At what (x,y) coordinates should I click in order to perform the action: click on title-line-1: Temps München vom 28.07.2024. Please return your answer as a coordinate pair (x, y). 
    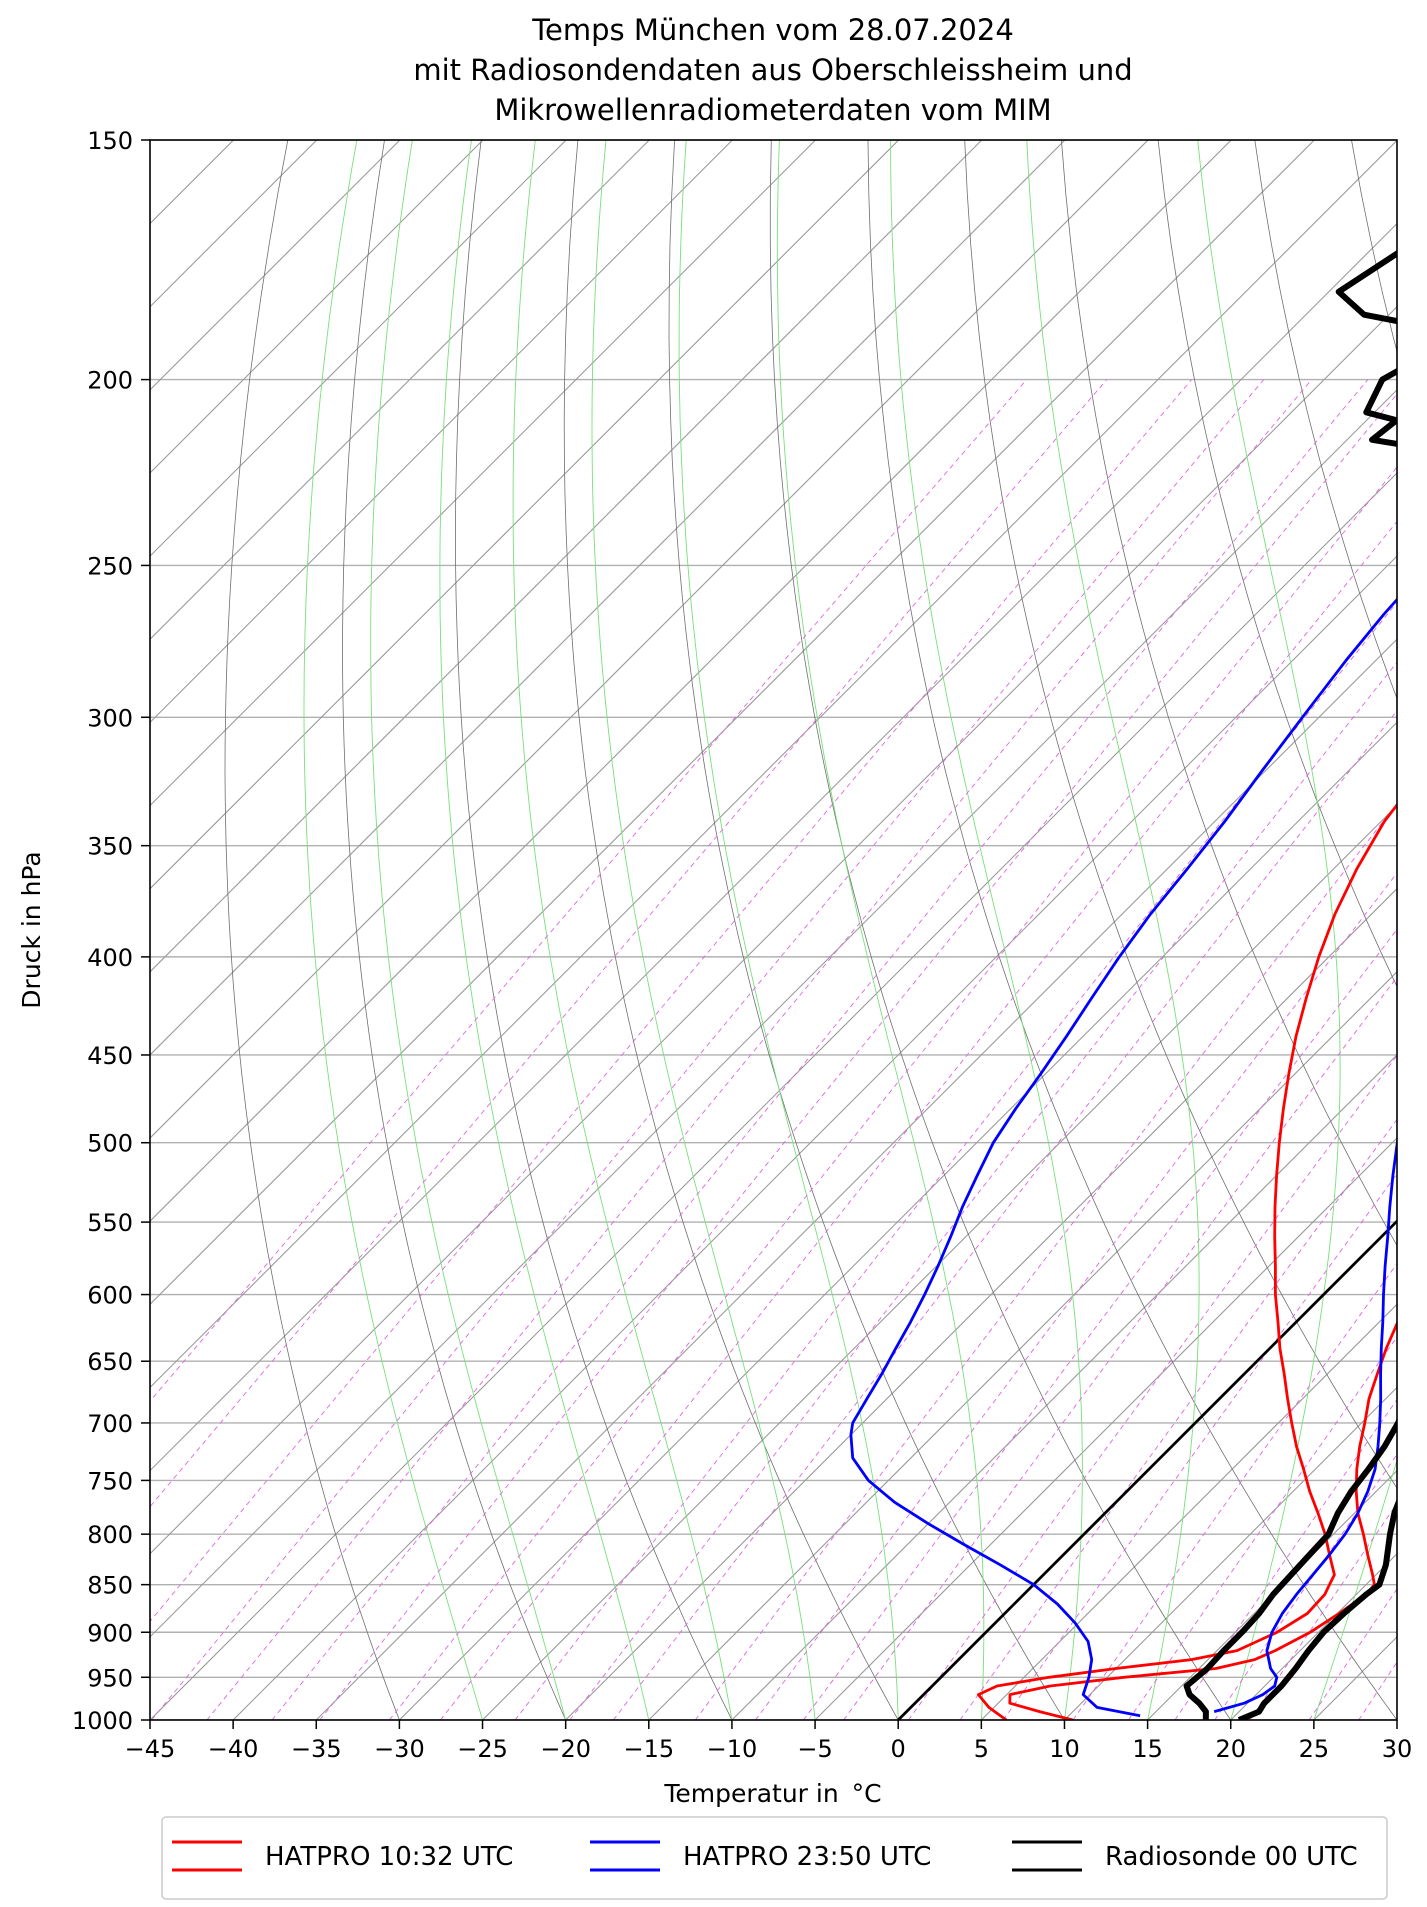
    Looking at the image, I should click on (772, 30).